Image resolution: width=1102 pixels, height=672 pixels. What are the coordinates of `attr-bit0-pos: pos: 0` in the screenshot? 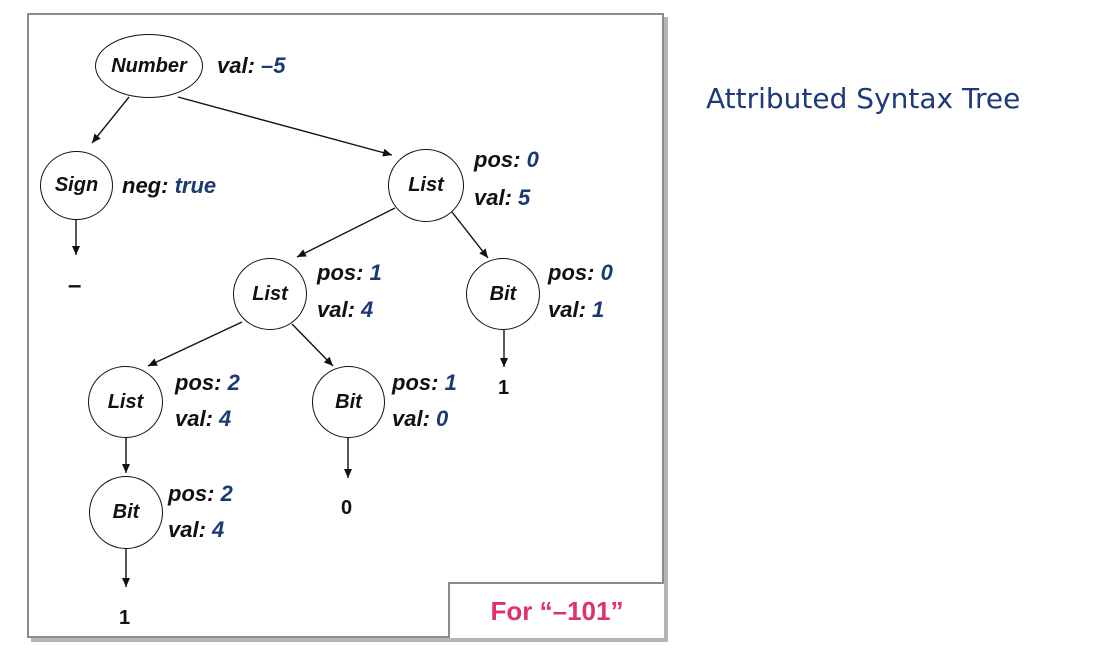 It's located at (580, 272).